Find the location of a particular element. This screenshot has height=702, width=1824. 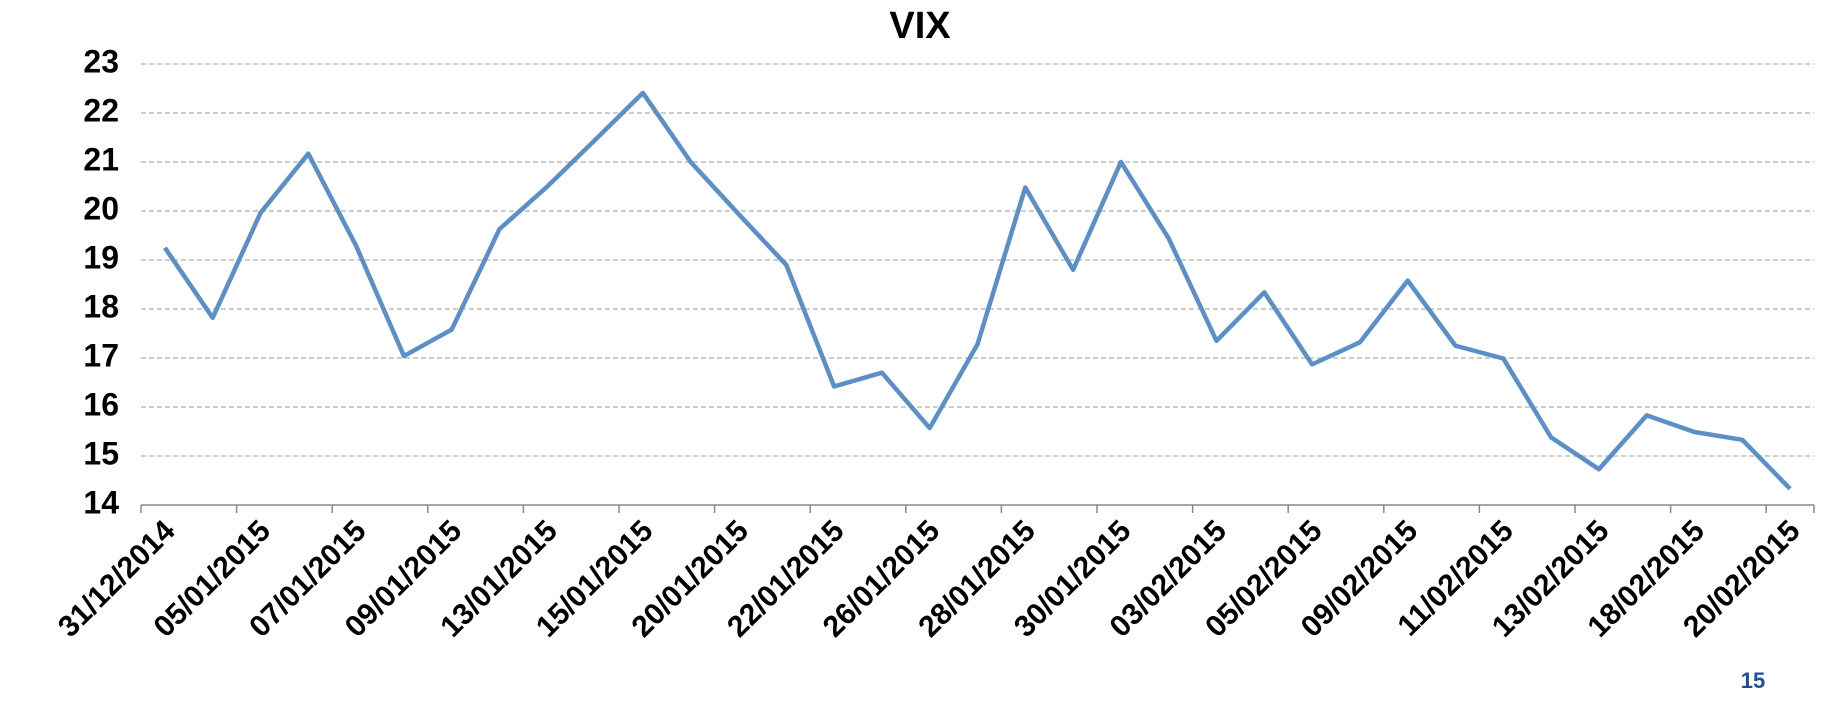

y-tick-label: 16 is located at coordinates (101, 404).